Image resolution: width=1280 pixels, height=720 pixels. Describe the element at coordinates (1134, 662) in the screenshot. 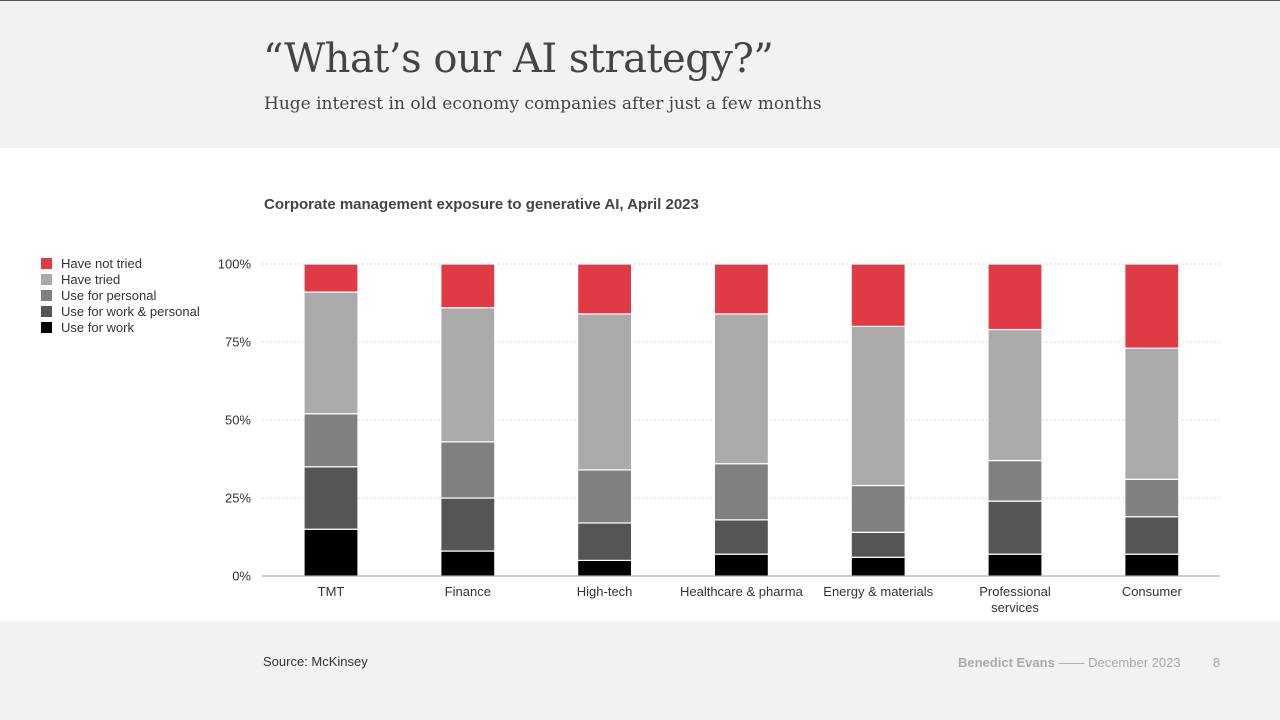

I see `footer-date: December 2023` at that location.